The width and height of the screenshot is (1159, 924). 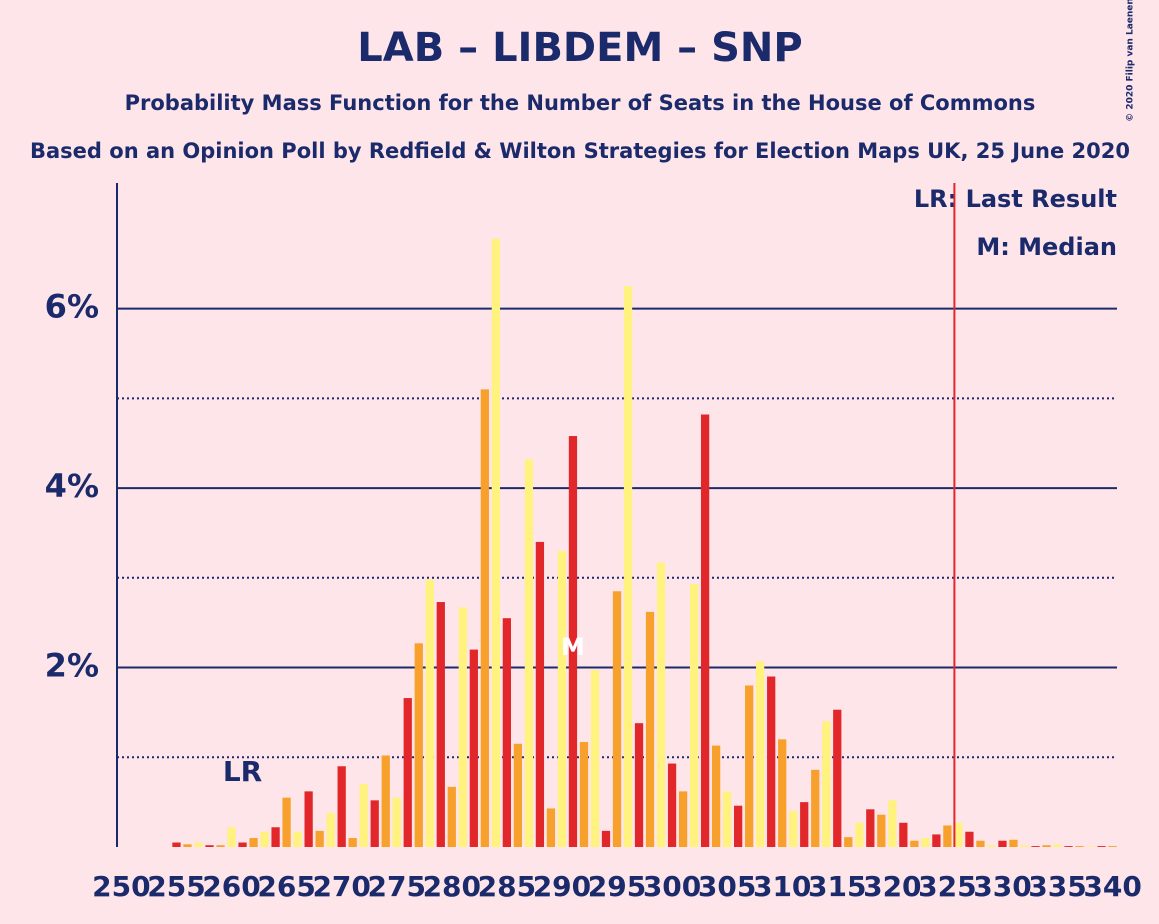 I want to click on y-tick-label: 2%, so click(x=72, y=666).